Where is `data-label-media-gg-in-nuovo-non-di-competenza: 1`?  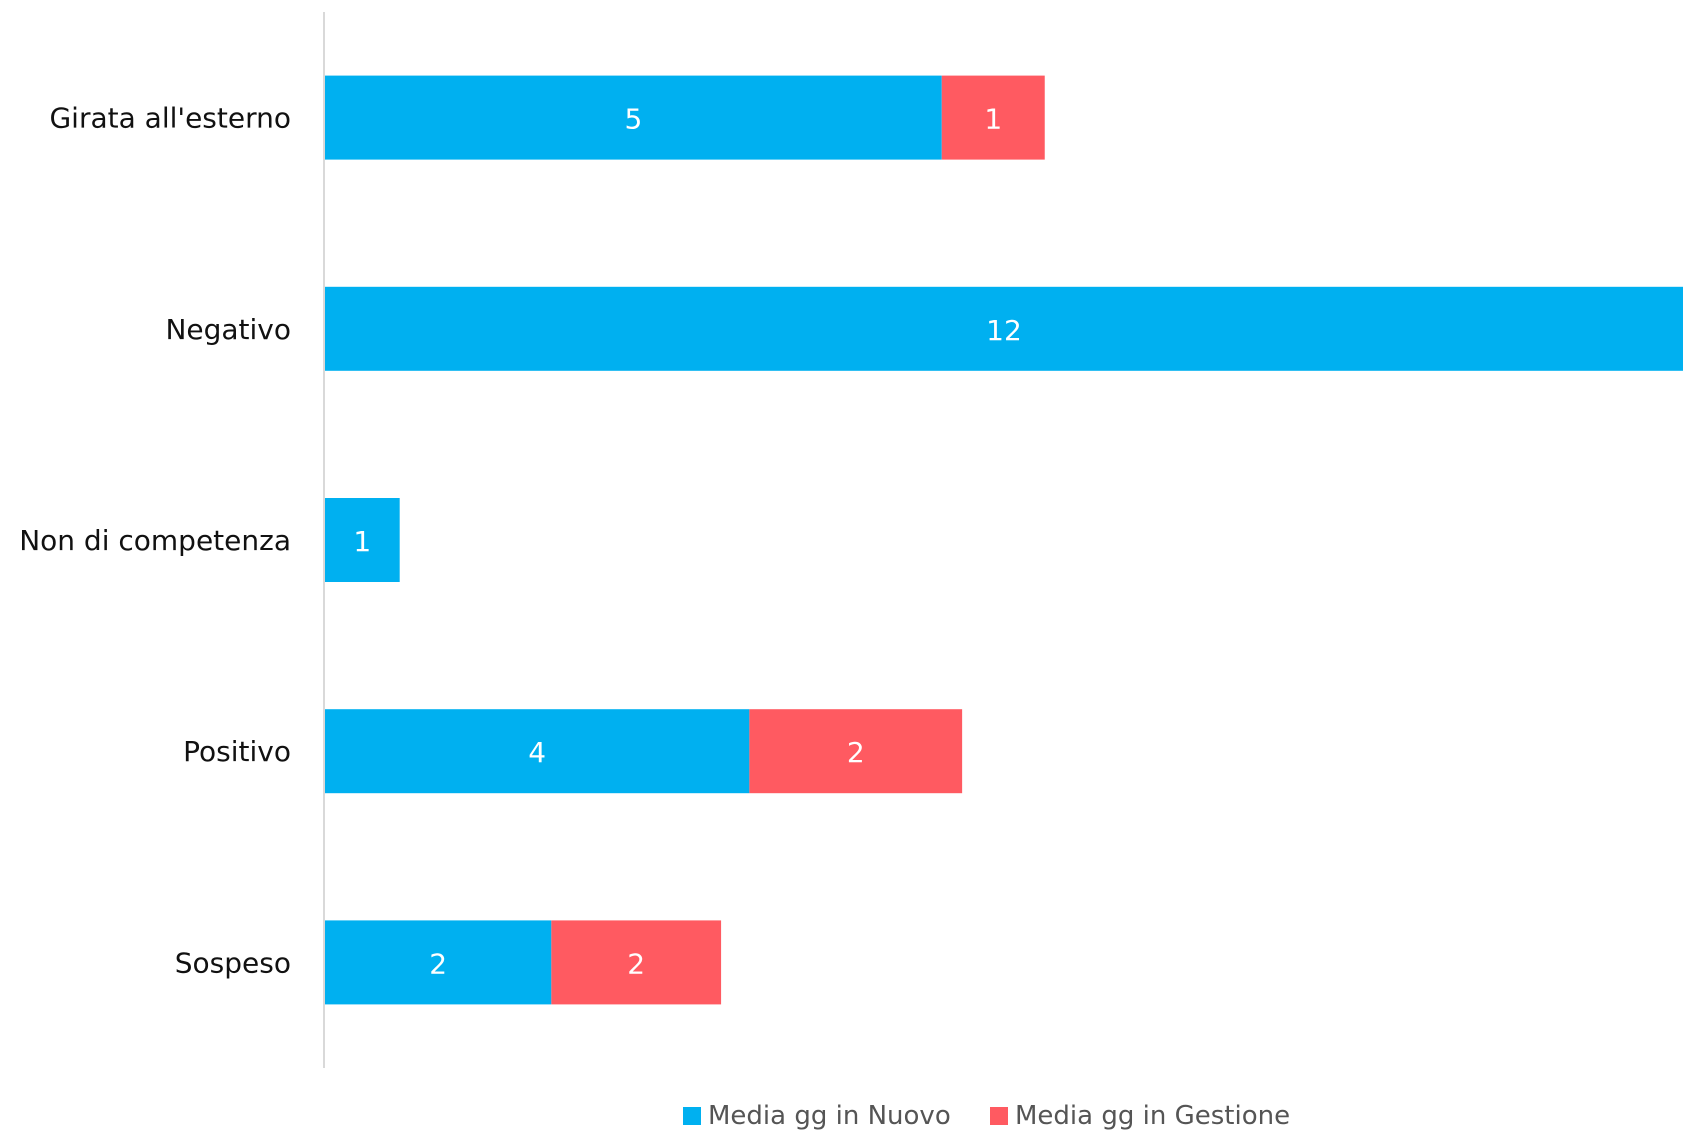
data-label-media-gg-in-nuovo-non-di-competenza: 1 is located at coordinates (362, 541).